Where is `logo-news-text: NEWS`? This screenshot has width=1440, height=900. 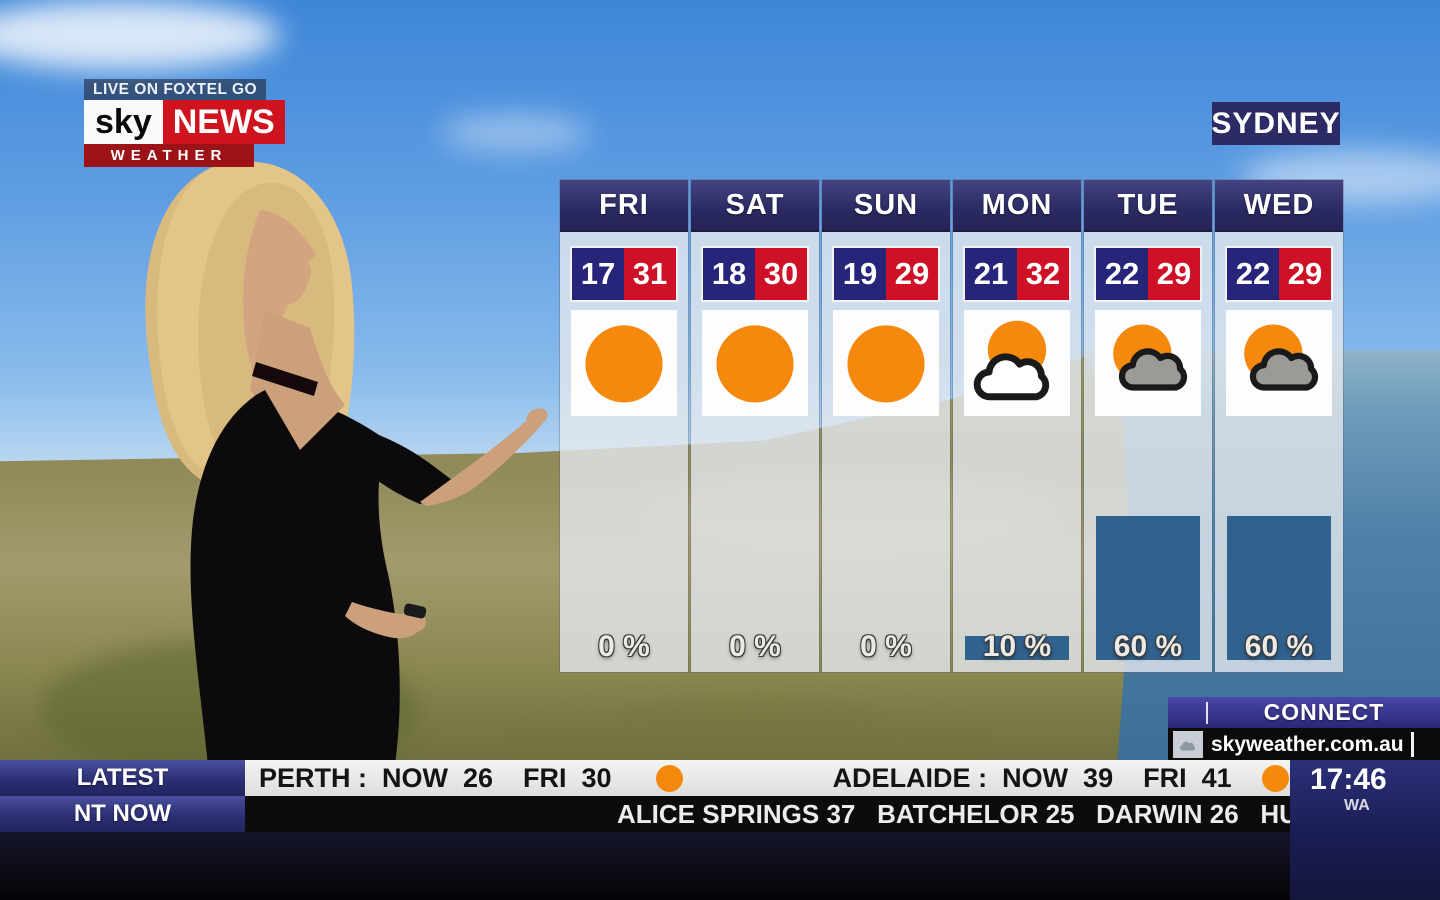 logo-news-text: NEWS is located at coordinates (223, 122).